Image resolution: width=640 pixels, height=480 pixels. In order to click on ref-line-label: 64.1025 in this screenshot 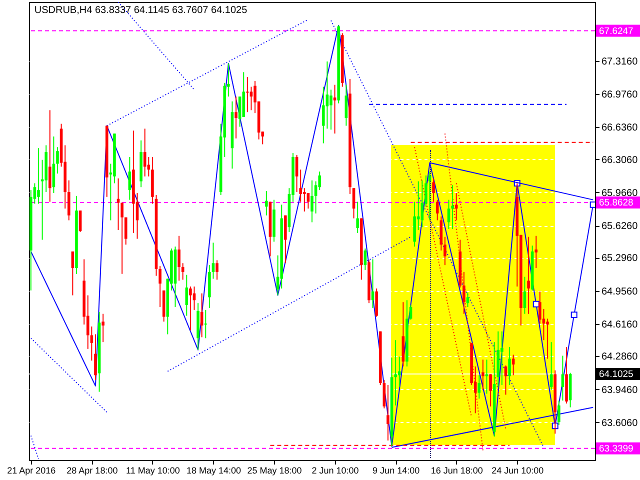, I will do `click(616, 374)`.